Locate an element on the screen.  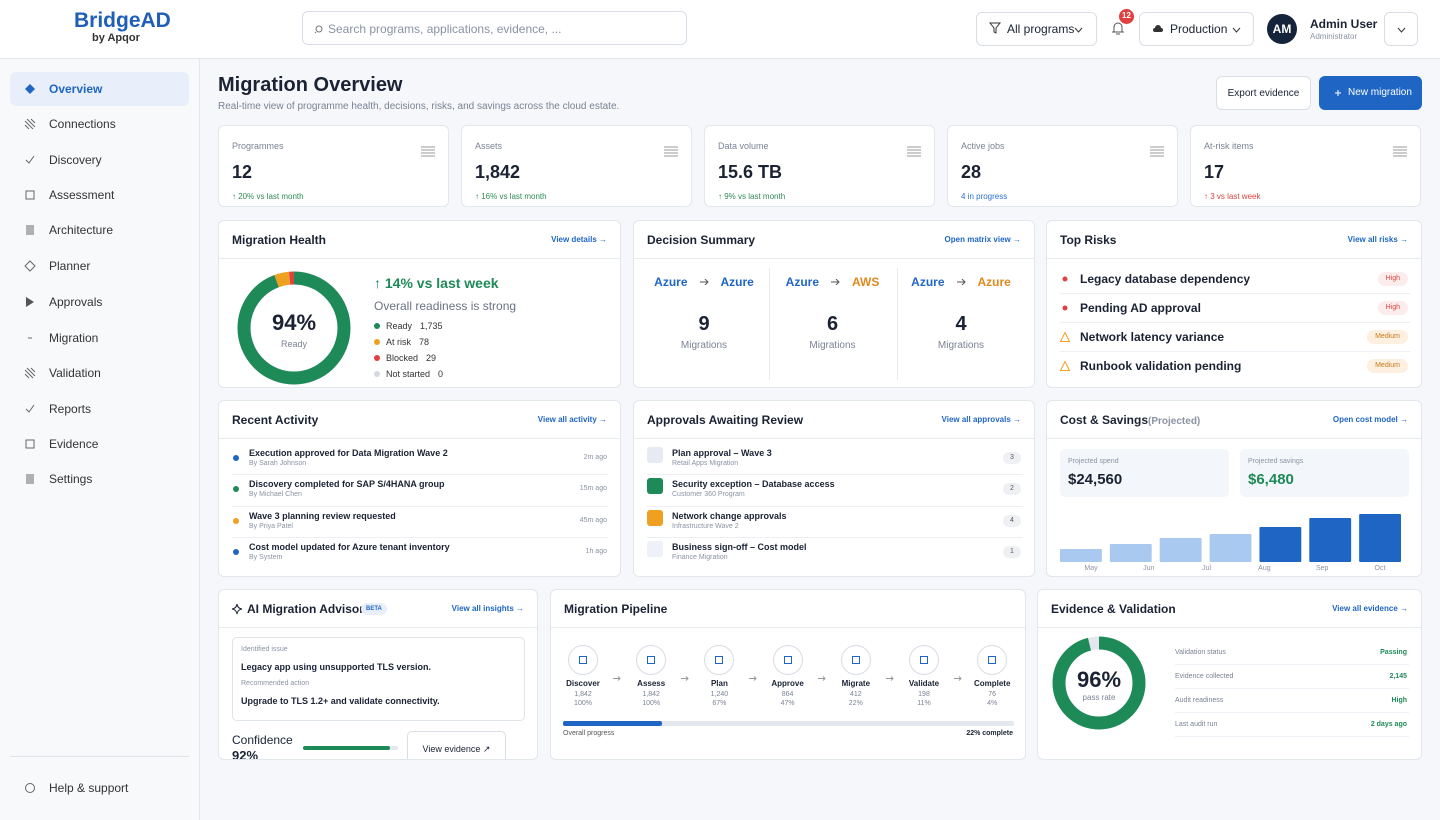
view-evidence-label: View evidence ↗ is located at coordinates (456, 749).